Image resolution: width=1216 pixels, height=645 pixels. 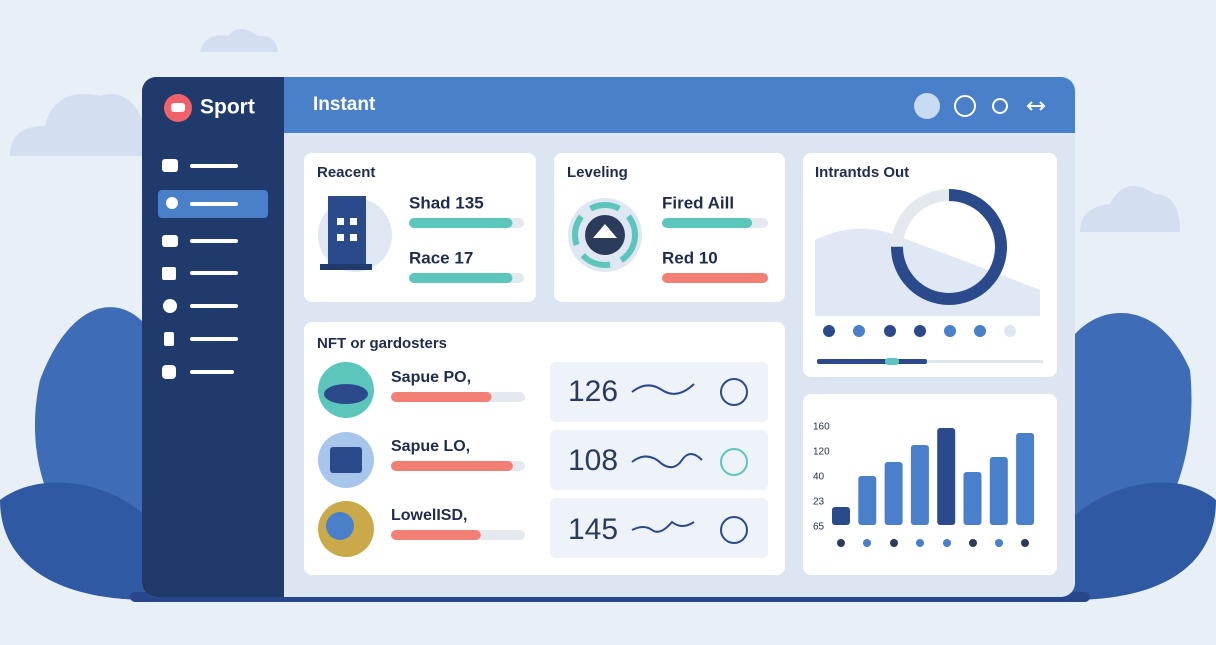 What do you see at coordinates (821, 427) in the screenshot?
I see `y-tick-label: 160` at bounding box center [821, 427].